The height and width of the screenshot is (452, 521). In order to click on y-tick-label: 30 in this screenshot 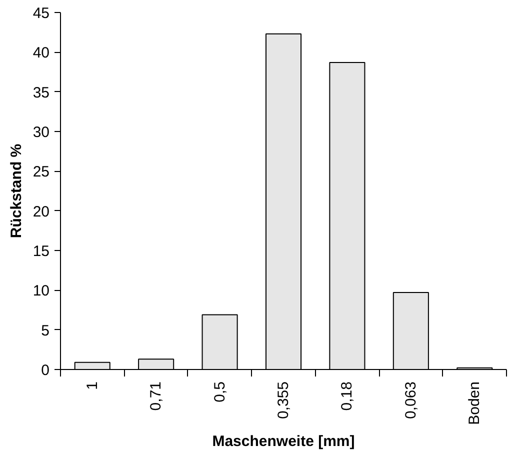, I will do `click(41, 132)`.